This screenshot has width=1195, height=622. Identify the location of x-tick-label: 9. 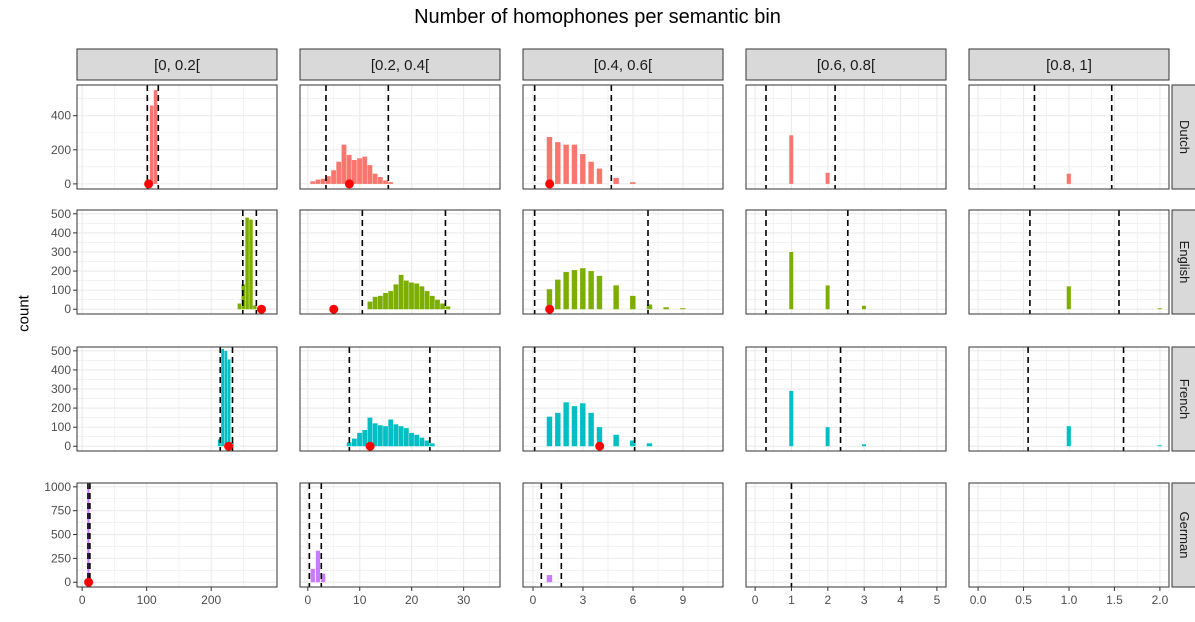
(683, 600).